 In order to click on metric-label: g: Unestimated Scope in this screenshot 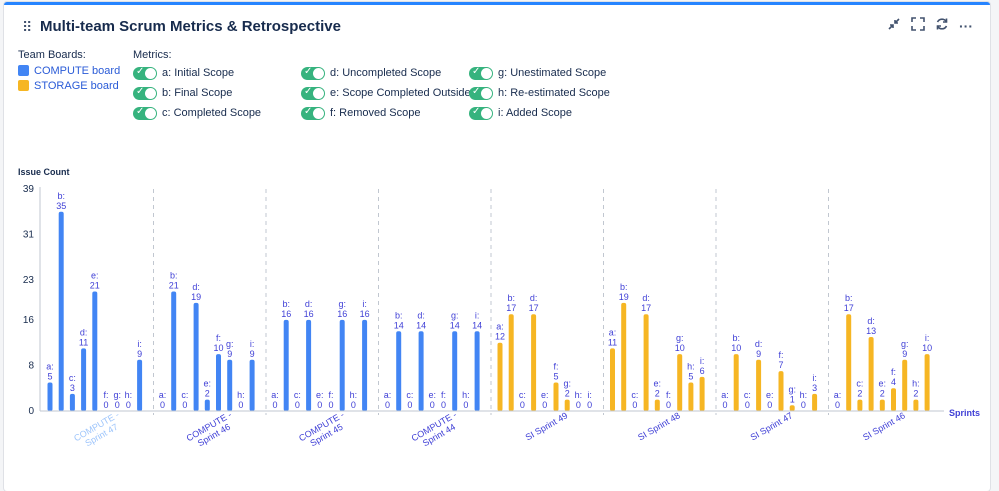, I will do `click(552, 73)`.